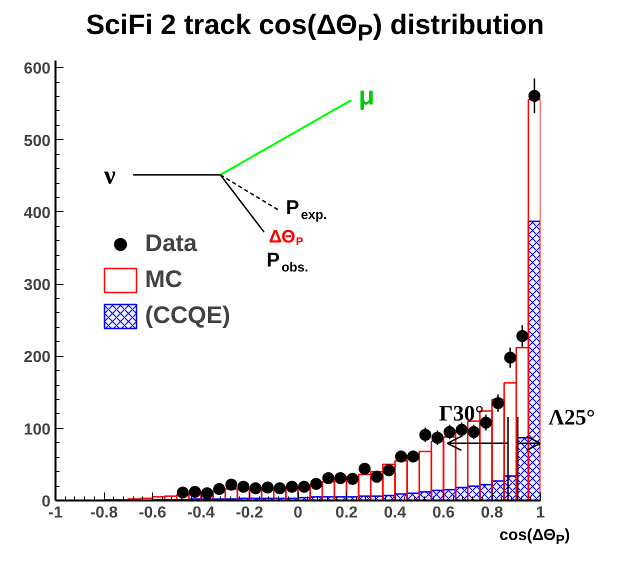 Image resolution: width=620 pixels, height=575 pixels. I want to click on x-tick-label: -0.2, so click(250, 513).